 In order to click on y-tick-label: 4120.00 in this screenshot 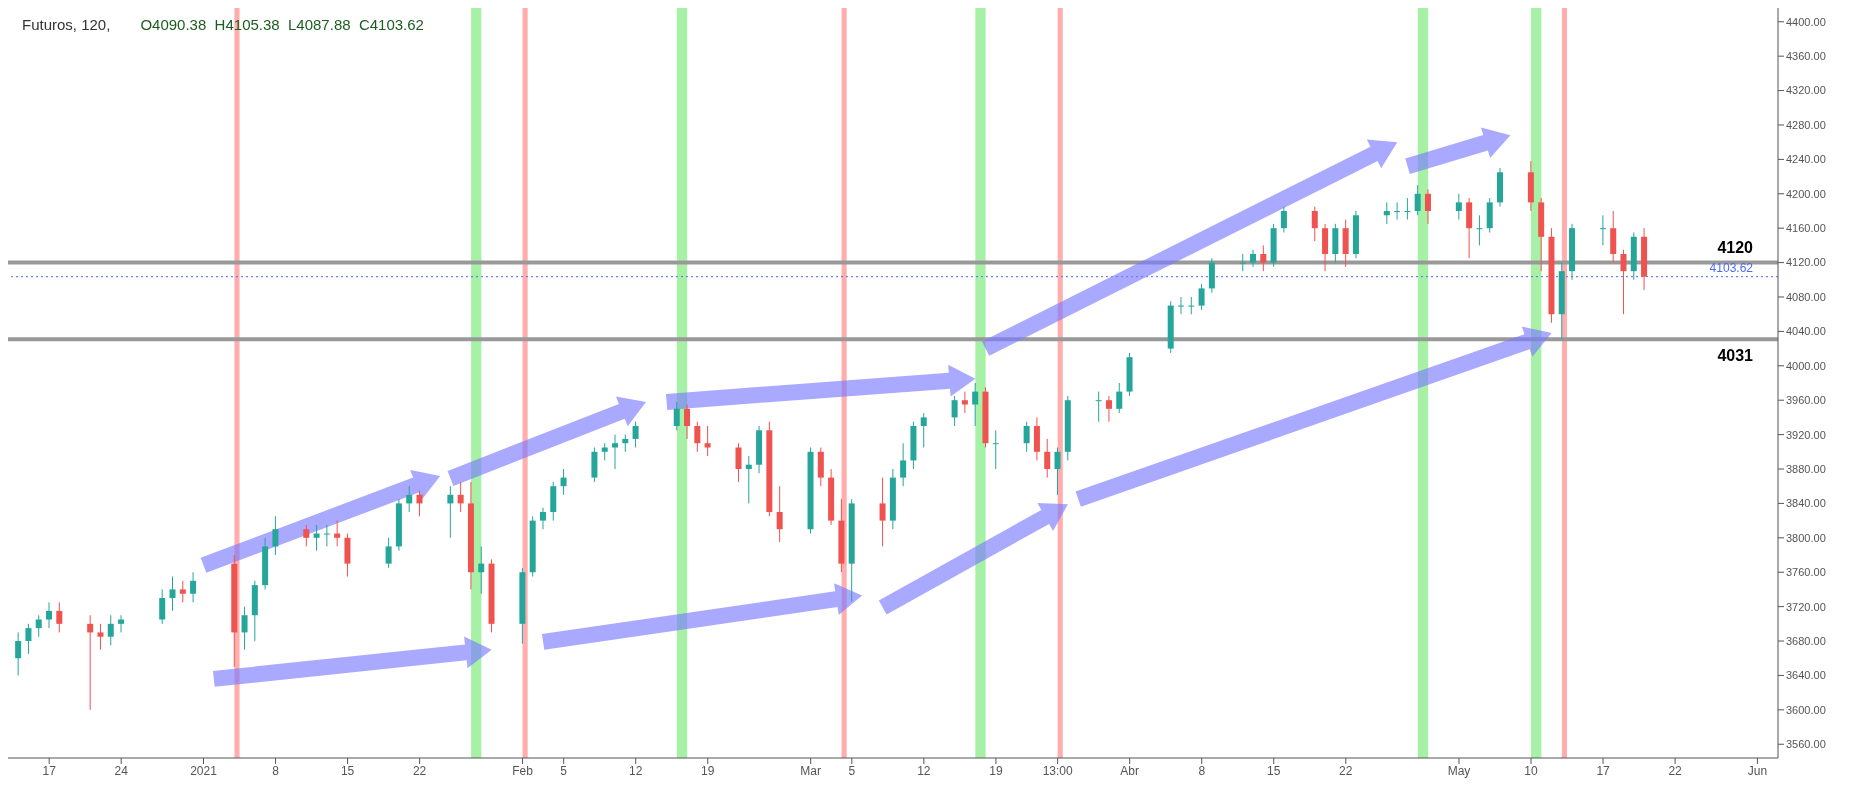, I will do `click(1806, 262)`.